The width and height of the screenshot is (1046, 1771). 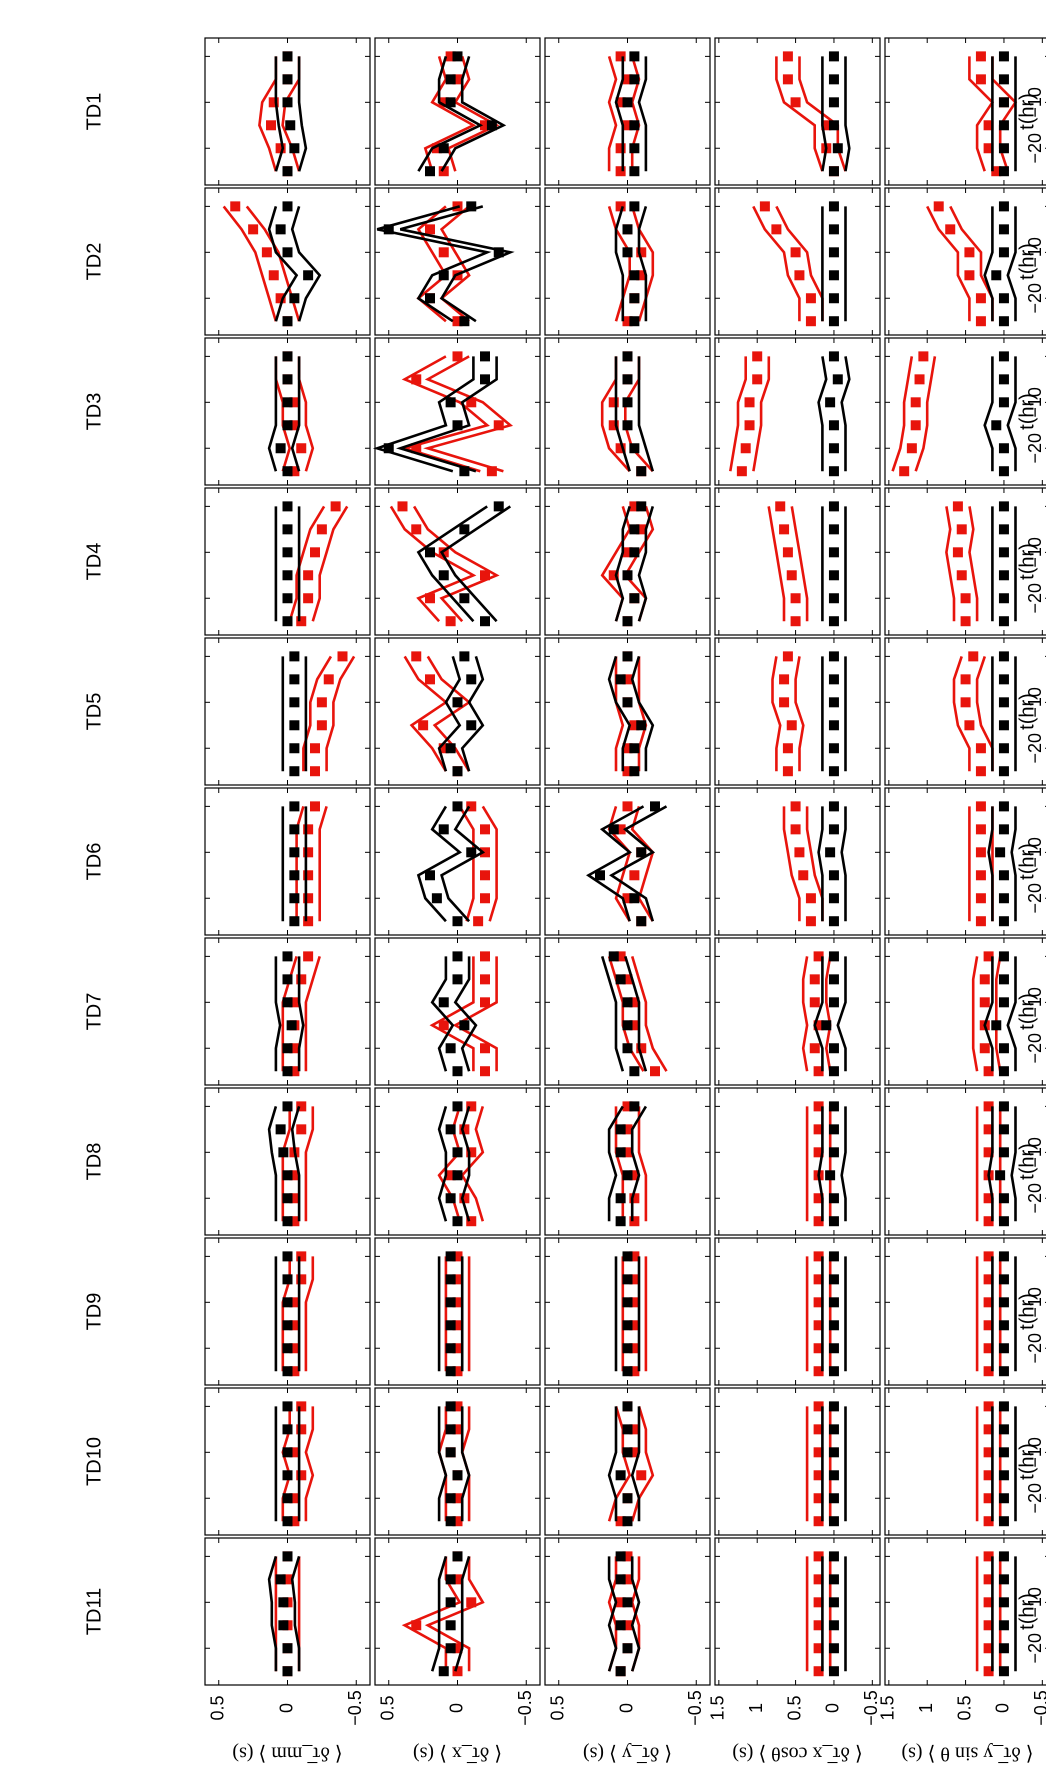 What do you see at coordinates (965, 861) in the screenshot?
I see `panel-td6-row5` at bounding box center [965, 861].